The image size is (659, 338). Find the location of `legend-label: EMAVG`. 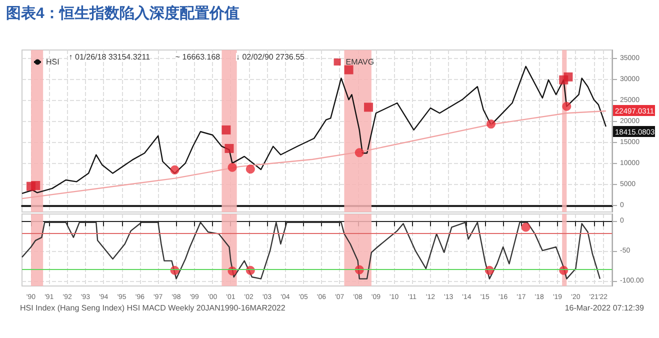

legend-label: EMAVG is located at coordinates (360, 62).